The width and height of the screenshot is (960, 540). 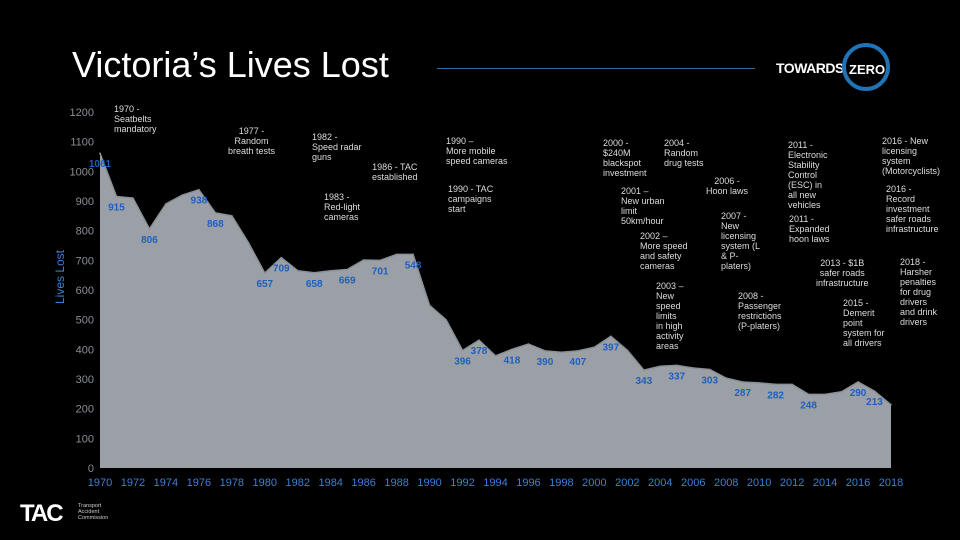 I want to click on annotation-2000-blackspot: 2000 - $240M blackspot investment, so click(x=625, y=158).